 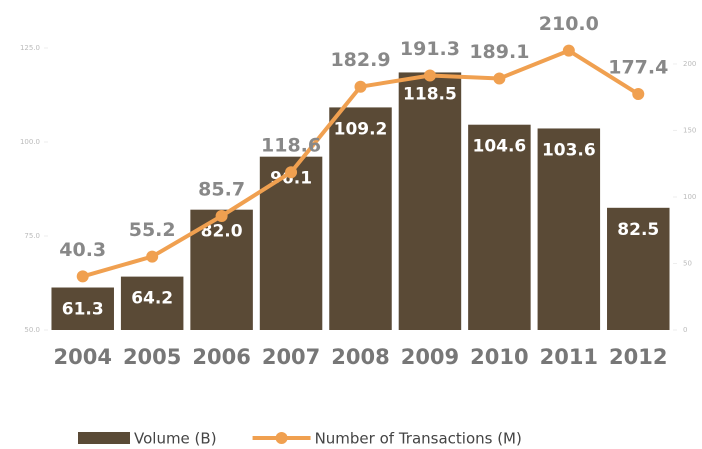 What do you see at coordinates (32, 236) in the screenshot?
I see `y-tick-label: 75.0` at bounding box center [32, 236].